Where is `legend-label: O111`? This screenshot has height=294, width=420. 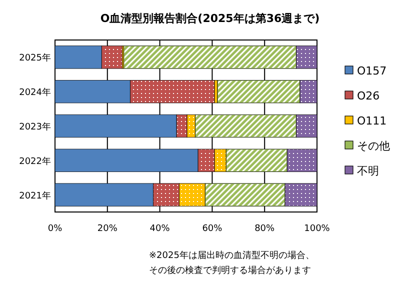 legend-label: O111 is located at coordinates (372, 121).